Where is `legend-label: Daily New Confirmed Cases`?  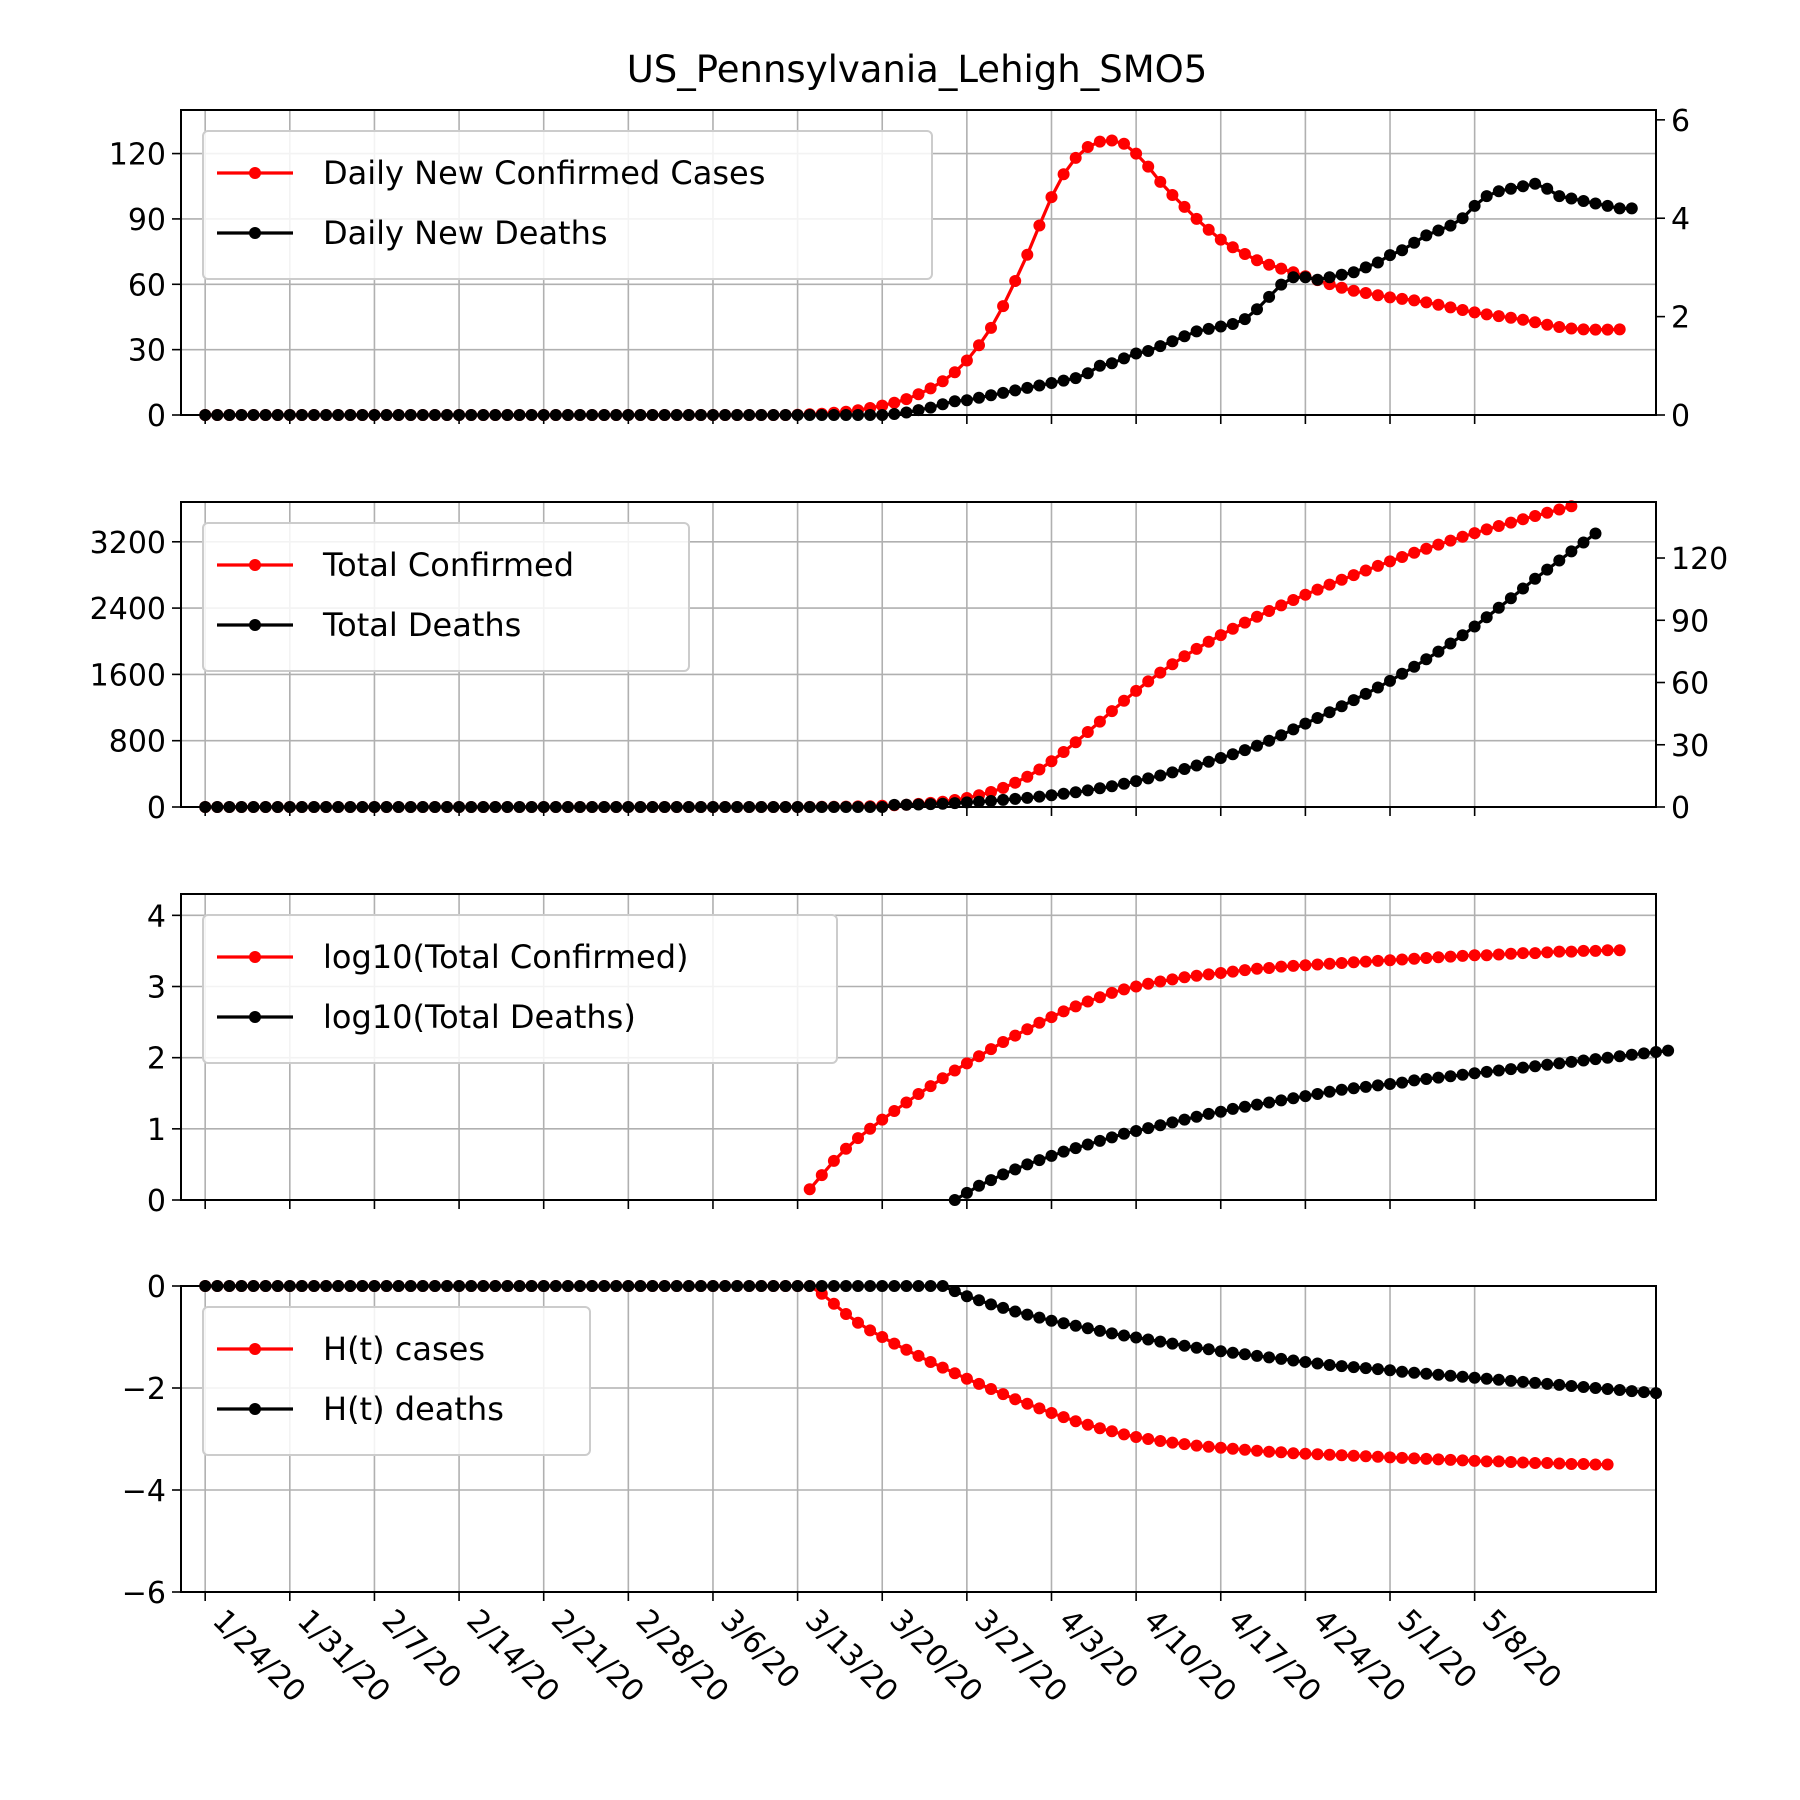
legend-label: Daily New Confirmed Cases is located at coordinates (544, 173).